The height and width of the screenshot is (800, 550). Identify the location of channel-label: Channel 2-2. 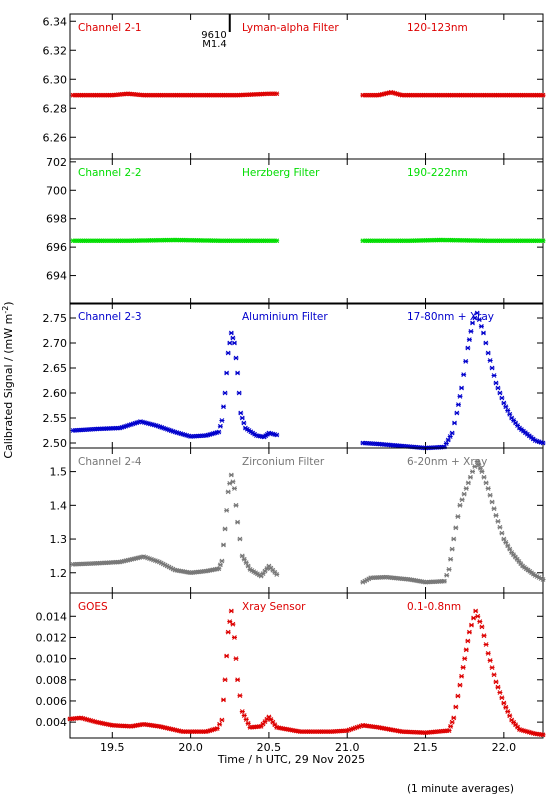
(110, 173).